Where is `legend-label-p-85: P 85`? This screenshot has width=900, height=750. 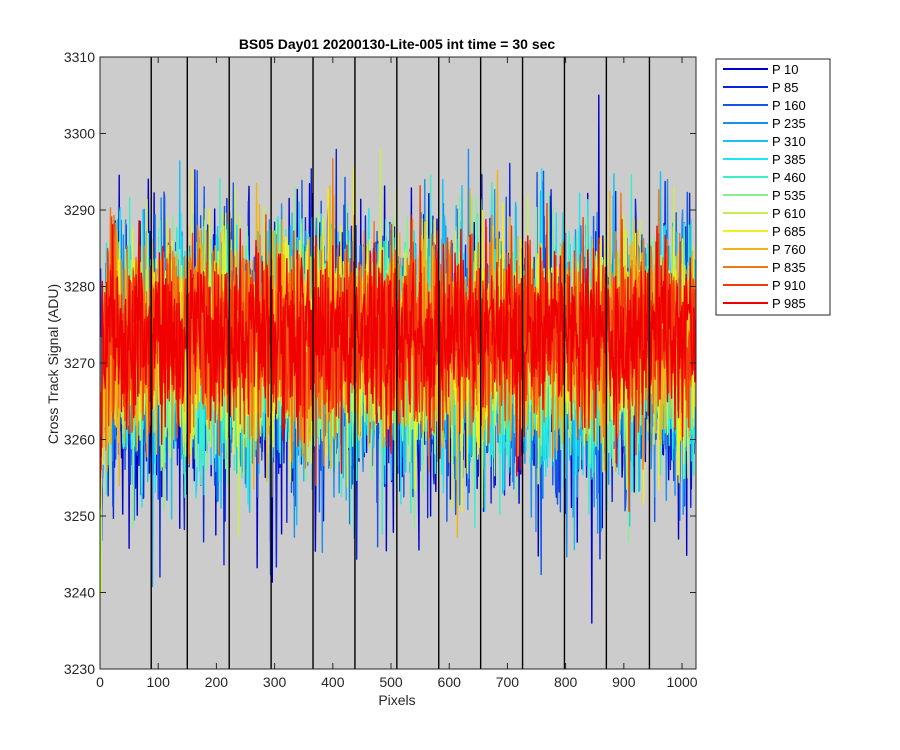
legend-label-p-85: P 85 is located at coordinates (785, 87).